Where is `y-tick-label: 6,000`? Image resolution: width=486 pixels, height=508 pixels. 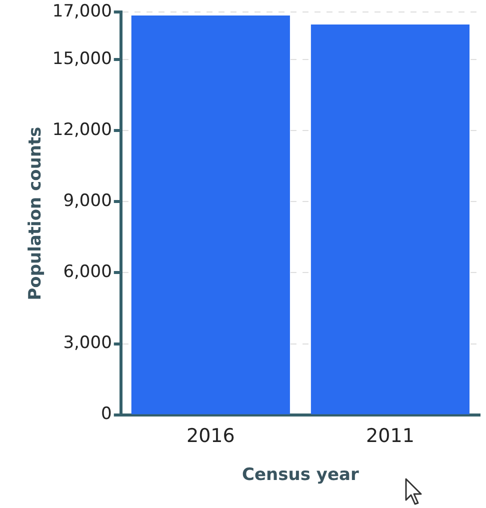
y-tick-label: 6,000 is located at coordinates (87, 272).